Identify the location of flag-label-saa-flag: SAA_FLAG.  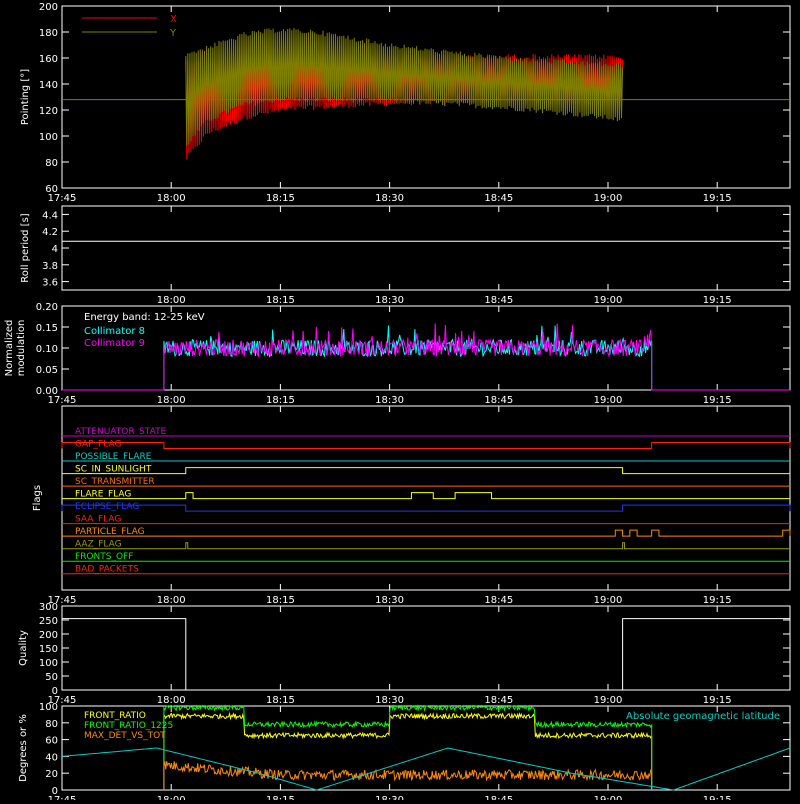
(98, 520).